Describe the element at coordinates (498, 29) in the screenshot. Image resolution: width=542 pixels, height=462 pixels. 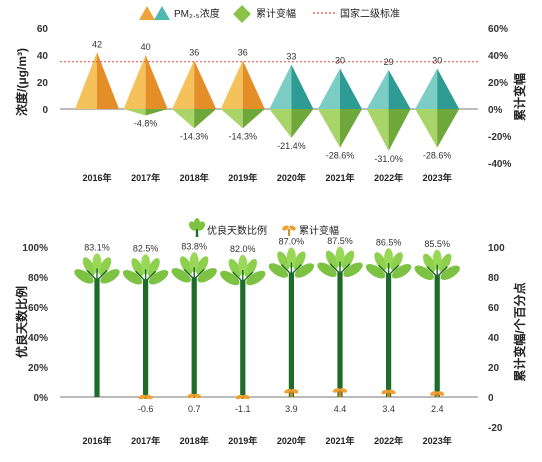
I see `y2-tick-label: 60%` at that location.